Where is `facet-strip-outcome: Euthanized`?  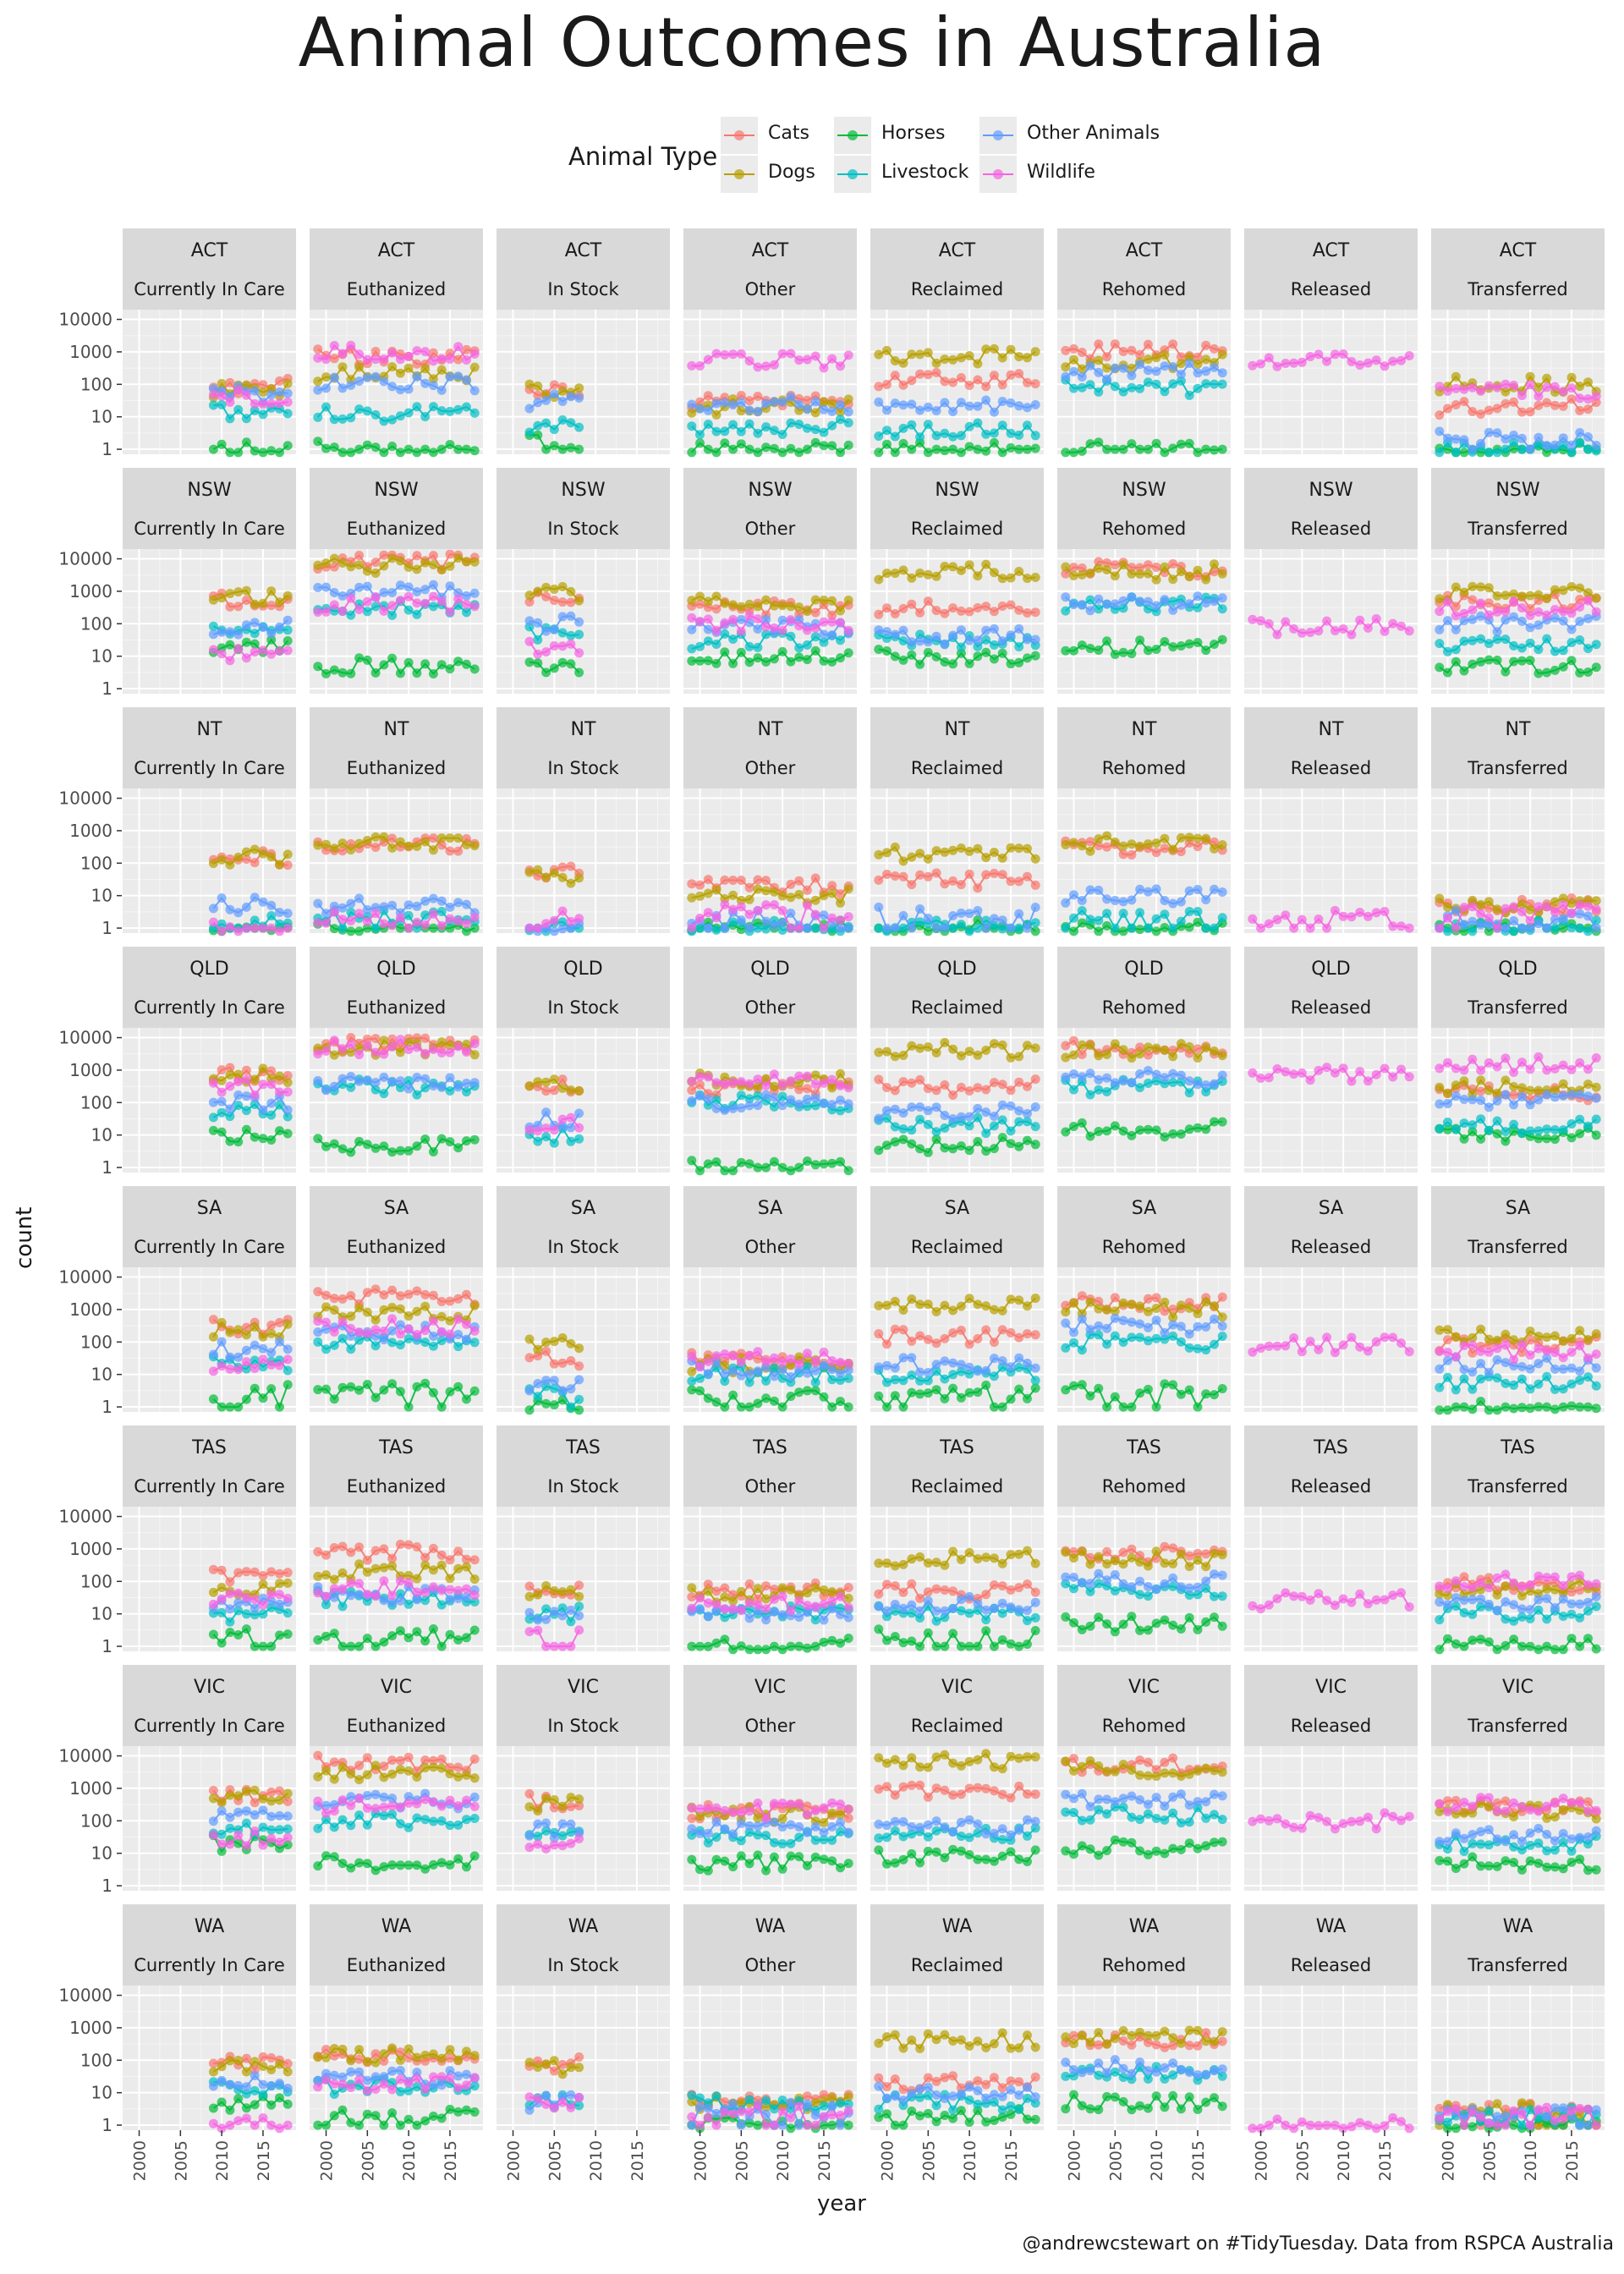 facet-strip-outcome: Euthanized is located at coordinates (397, 1247).